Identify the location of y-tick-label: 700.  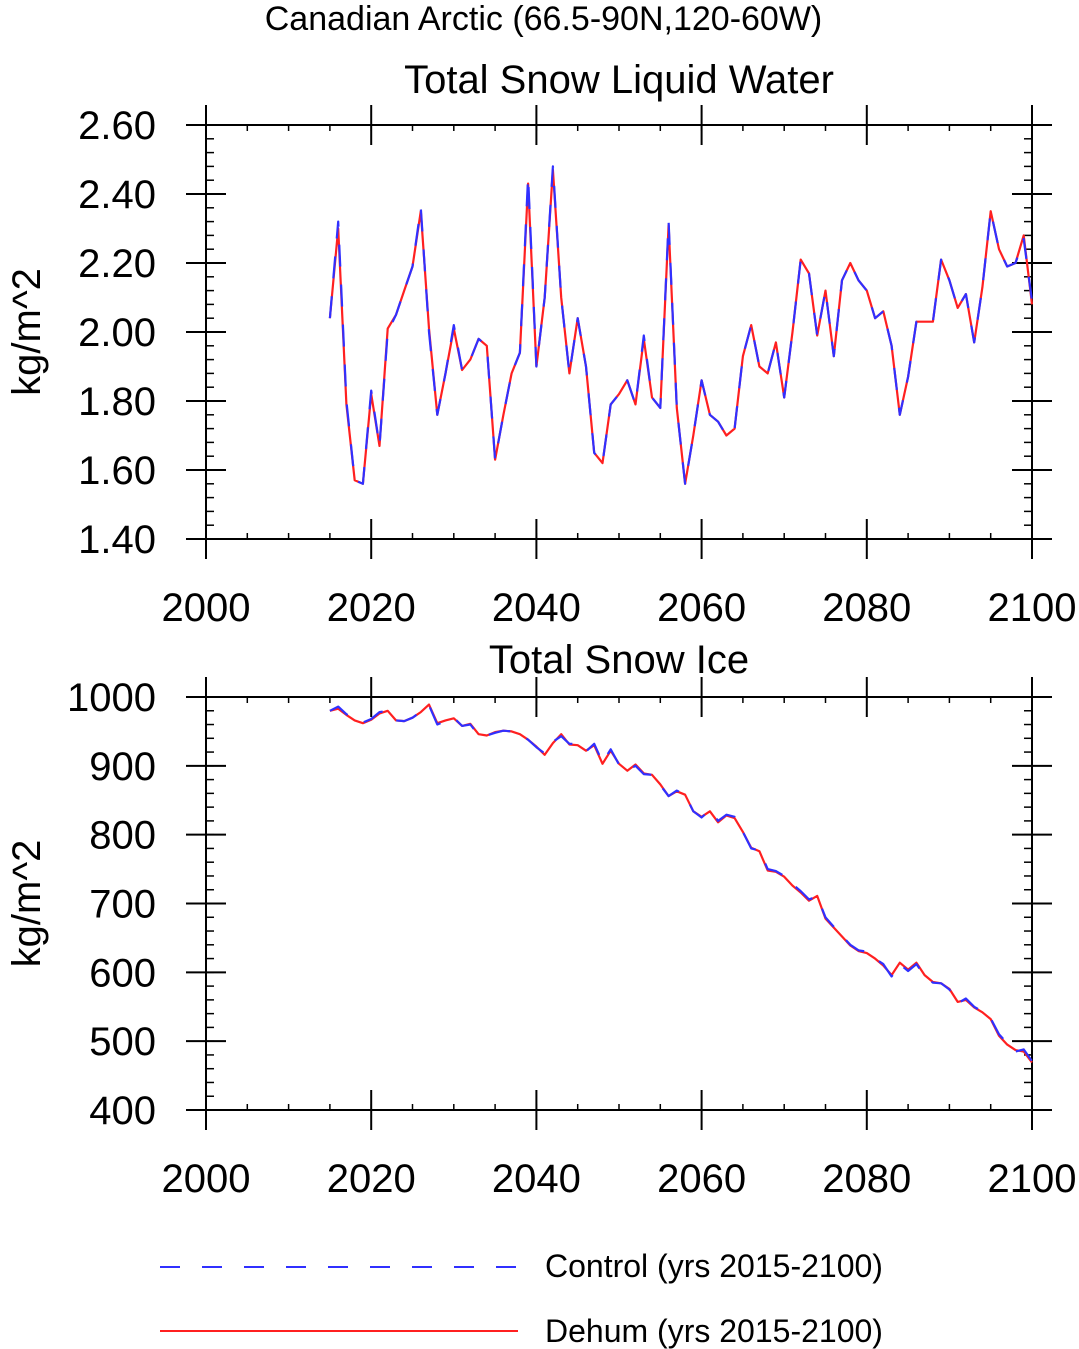
(122, 905).